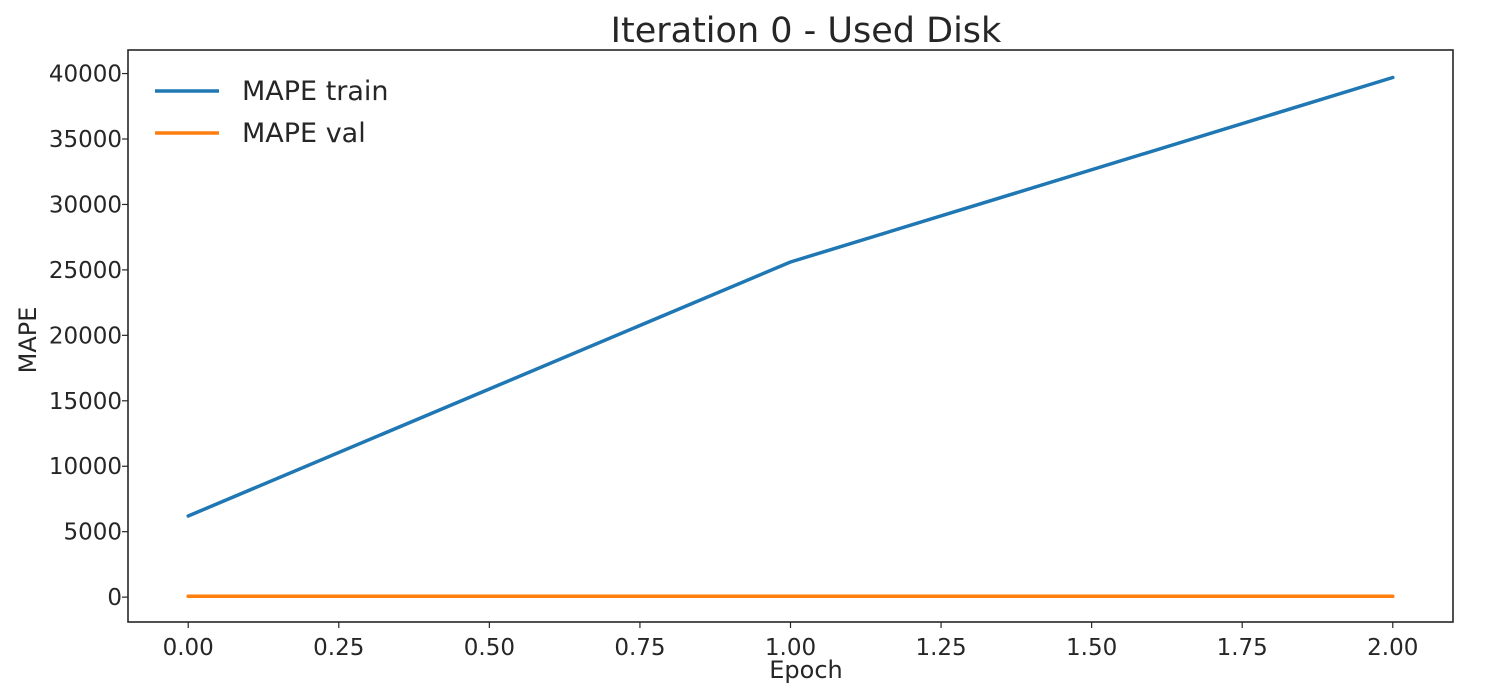  Describe the element at coordinates (940, 648) in the screenshot. I see `x-tick-label: 1.25` at that location.